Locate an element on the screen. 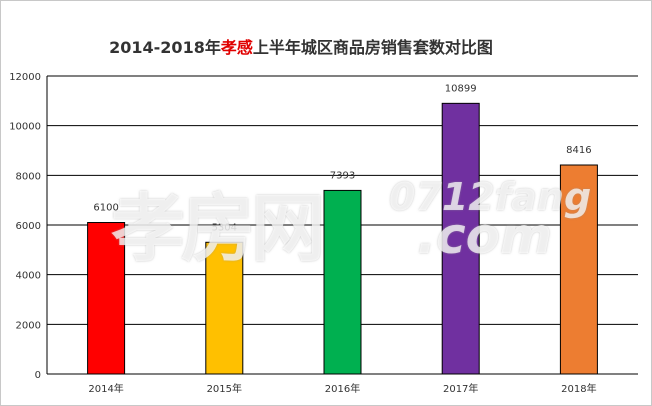 This screenshot has width=652, height=406. y-tick-label: 2000 is located at coordinates (28, 325).